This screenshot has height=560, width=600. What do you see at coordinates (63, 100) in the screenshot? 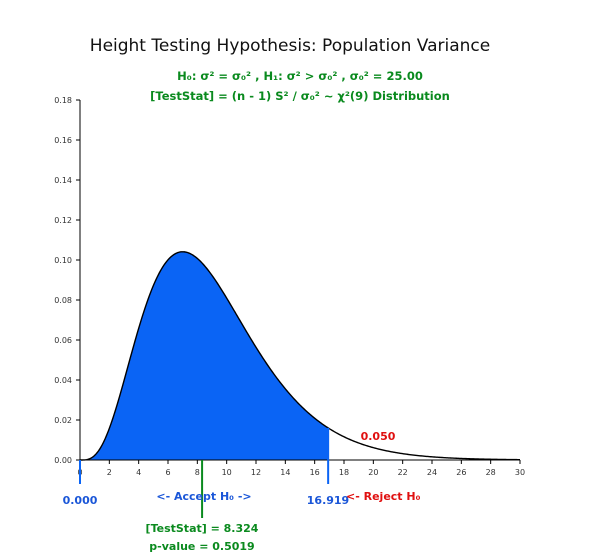
I see `y-tick-label: 0.18` at bounding box center [63, 100].